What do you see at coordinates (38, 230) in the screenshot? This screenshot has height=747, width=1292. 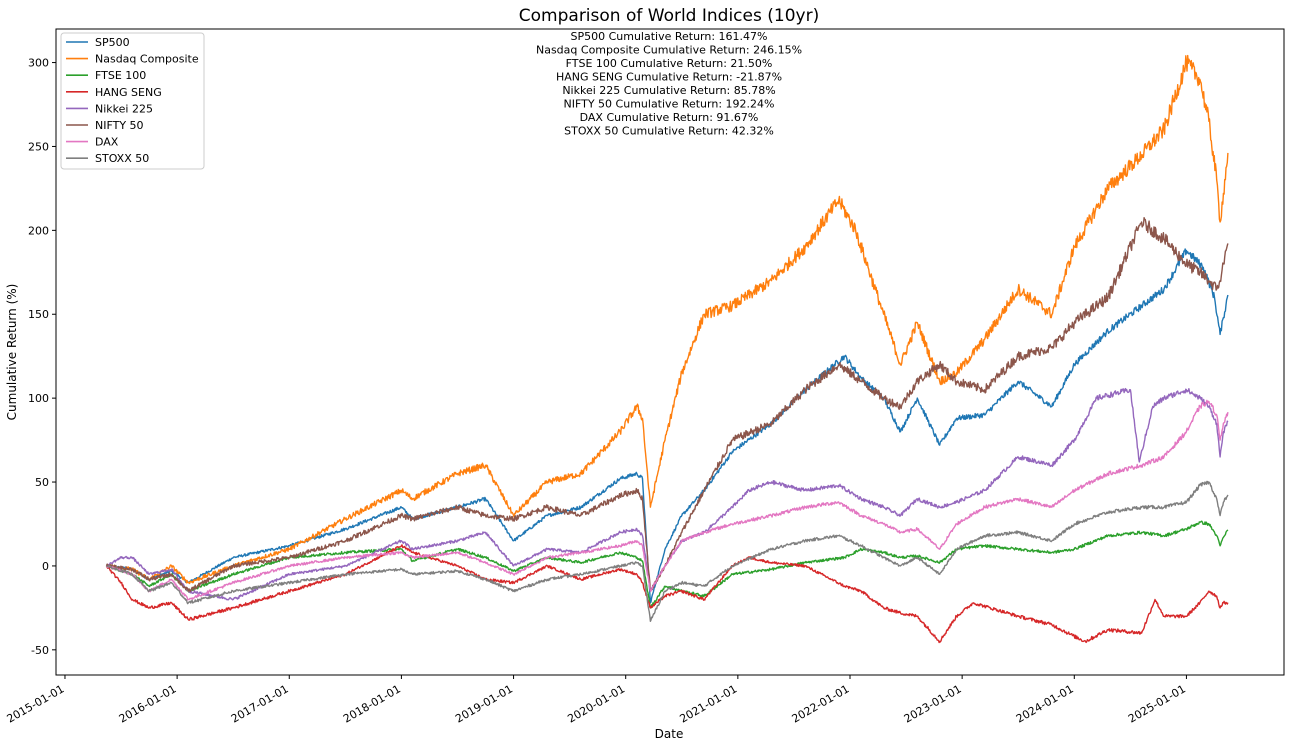 I see `y-tick-label: 200` at bounding box center [38, 230].